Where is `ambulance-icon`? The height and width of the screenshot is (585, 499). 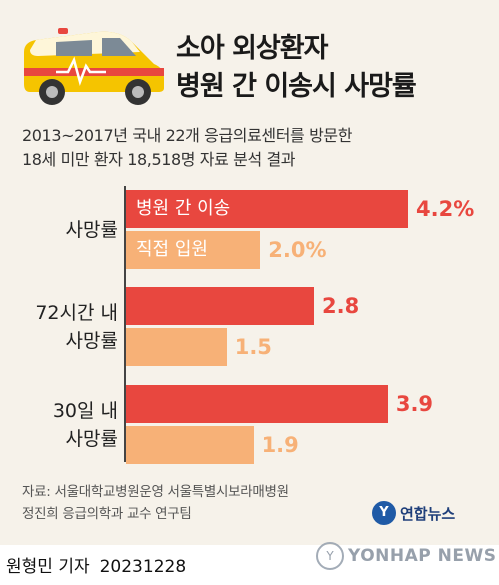
ambulance-icon is located at coordinates (94, 66).